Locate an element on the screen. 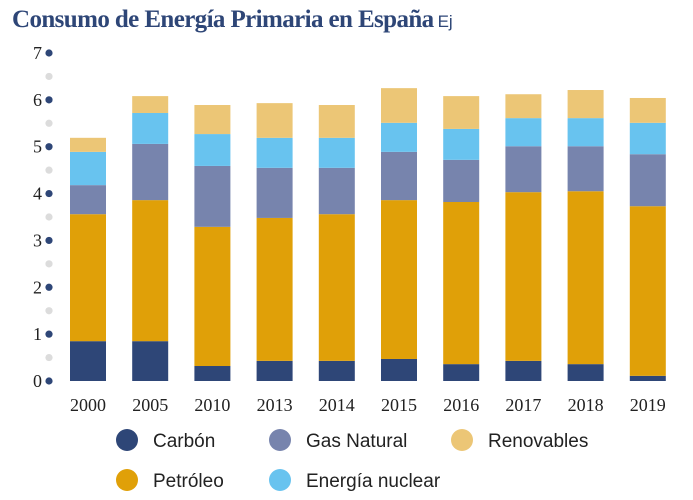  legend-label: Renovables is located at coordinates (538, 441).